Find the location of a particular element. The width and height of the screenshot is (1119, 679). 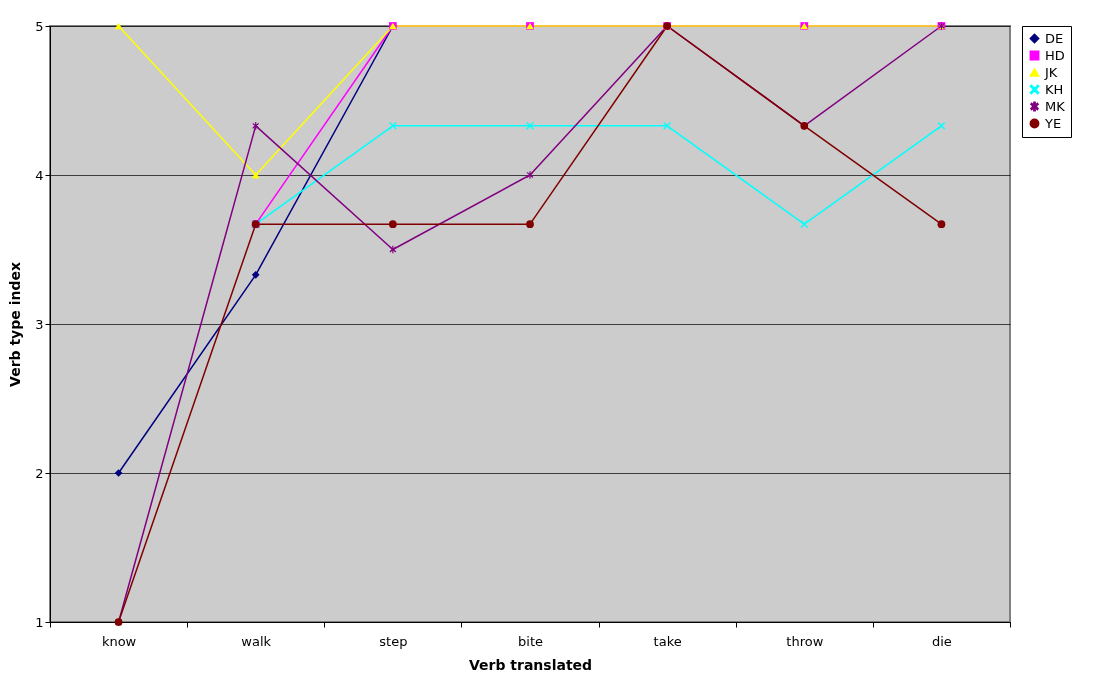

x-axis-title: Verb translated is located at coordinates (530, 664).